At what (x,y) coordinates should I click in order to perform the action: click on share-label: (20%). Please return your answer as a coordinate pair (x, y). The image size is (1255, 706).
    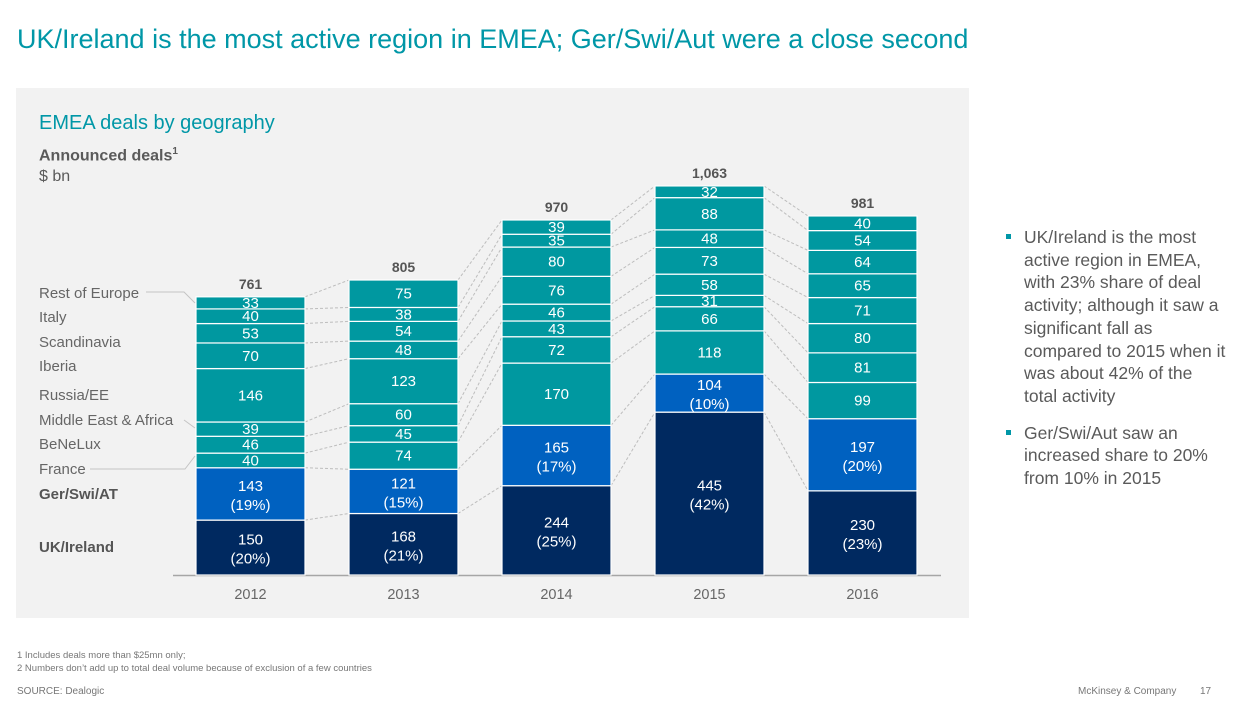
    Looking at the image, I should click on (250, 559).